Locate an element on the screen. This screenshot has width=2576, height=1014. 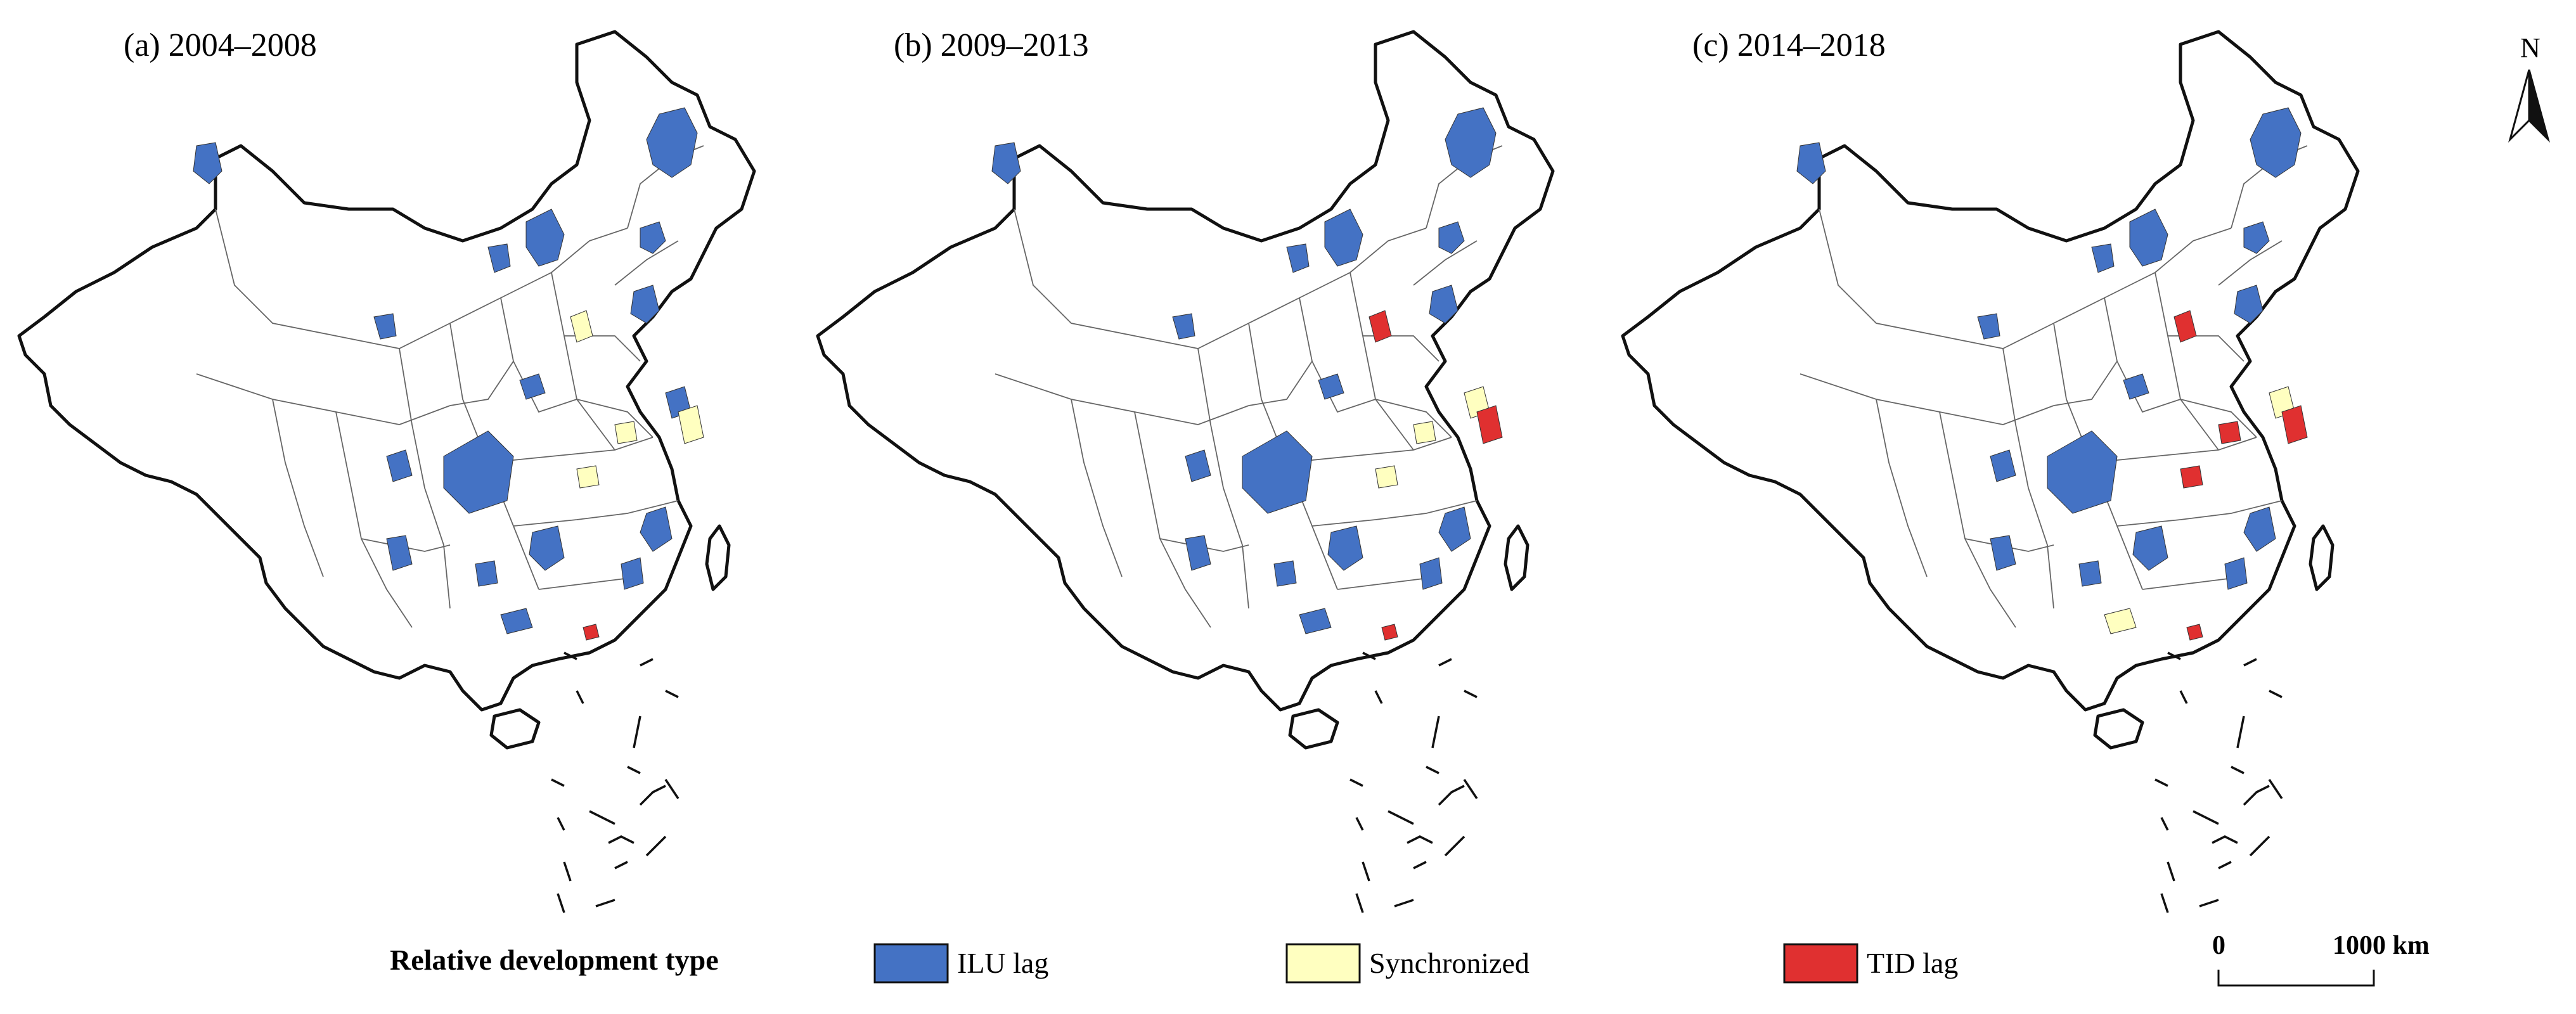
panel-title-c: (c) 2014–2018 is located at coordinates (1789, 45).